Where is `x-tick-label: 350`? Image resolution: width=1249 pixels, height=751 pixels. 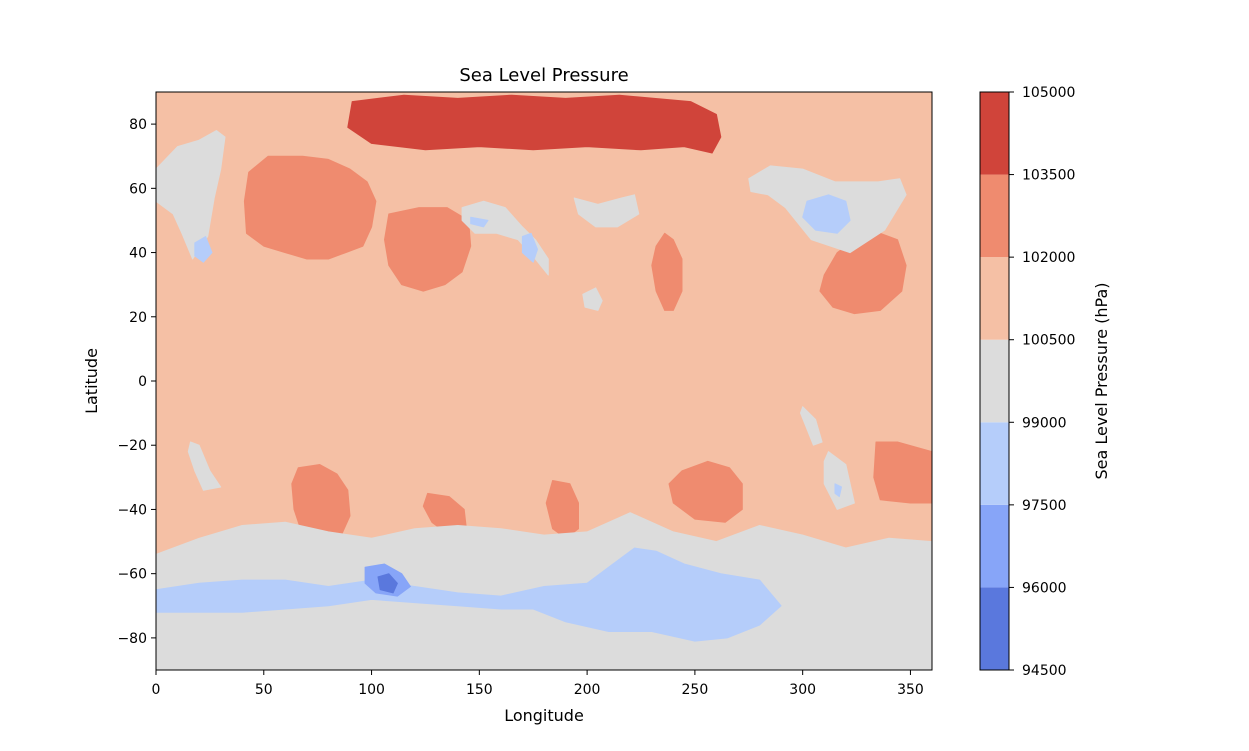 x-tick-label: 350 is located at coordinates (910, 690).